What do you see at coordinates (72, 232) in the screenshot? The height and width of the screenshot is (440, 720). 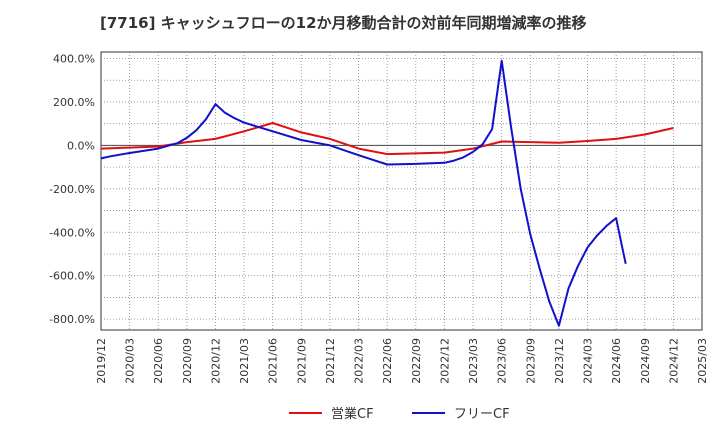 I see `y-tick-label: -400.0%` at bounding box center [72, 232].